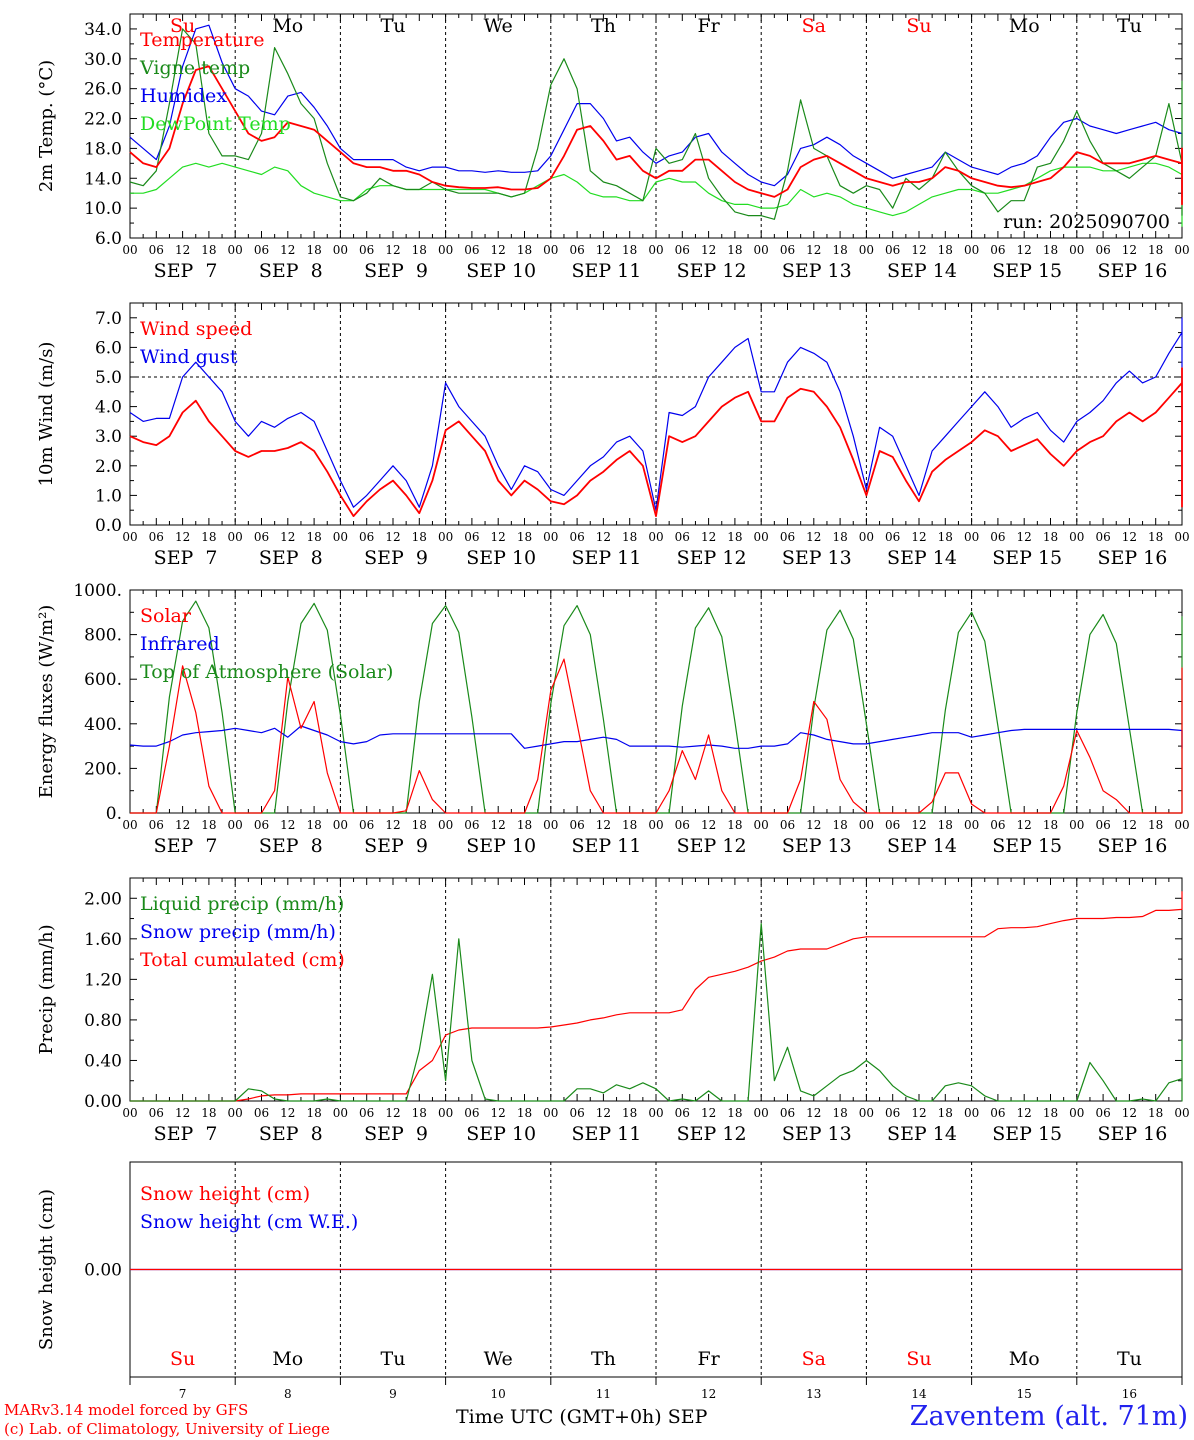 This screenshot has width=1194, height=1440. What do you see at coordinates (108, 348) in the screenshot?
I see `y-tick-label: 6.0` at bounding box center [108, 348].